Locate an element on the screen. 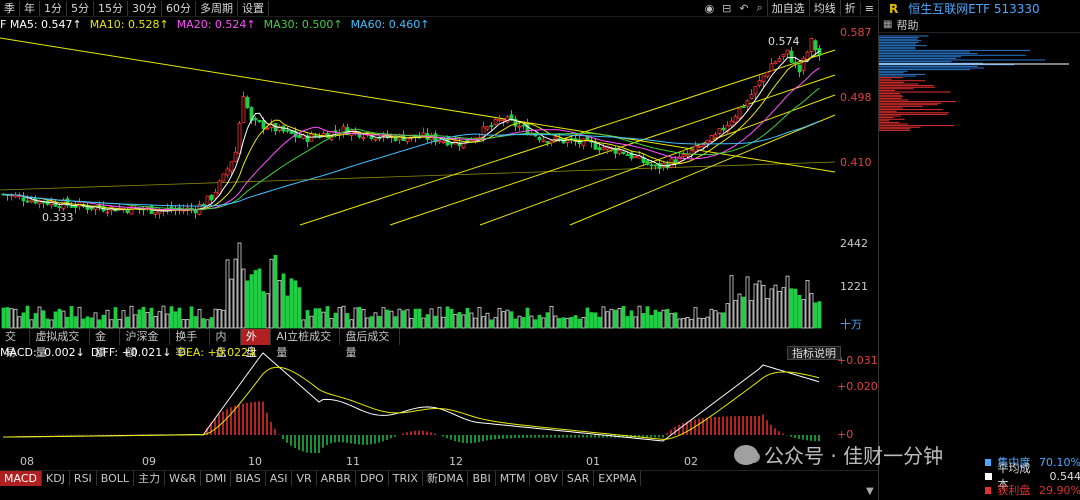  eye-icon: ◉ is located at coordinates (709, 8).